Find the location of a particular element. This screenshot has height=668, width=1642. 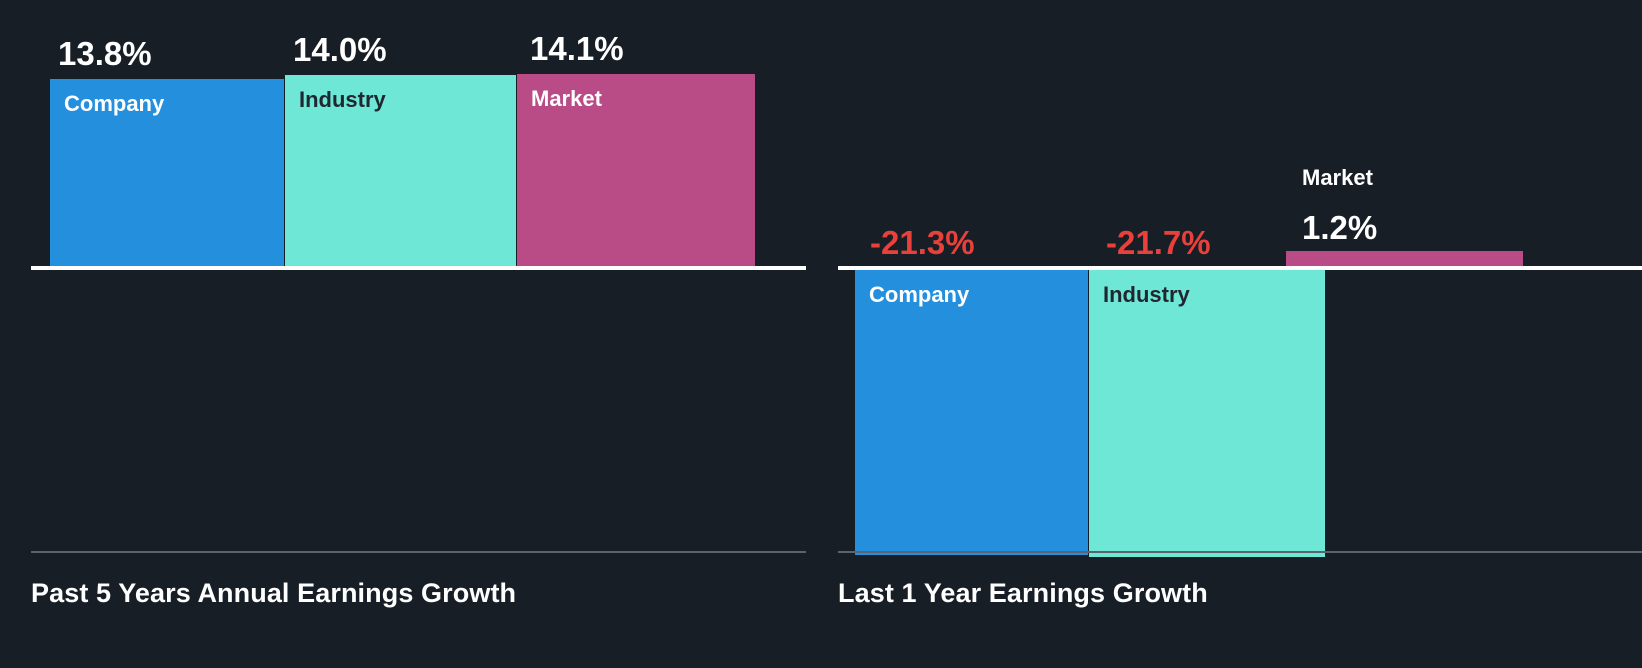

bar-value-market-left: 14.1% is located at coordinates (577, 48).